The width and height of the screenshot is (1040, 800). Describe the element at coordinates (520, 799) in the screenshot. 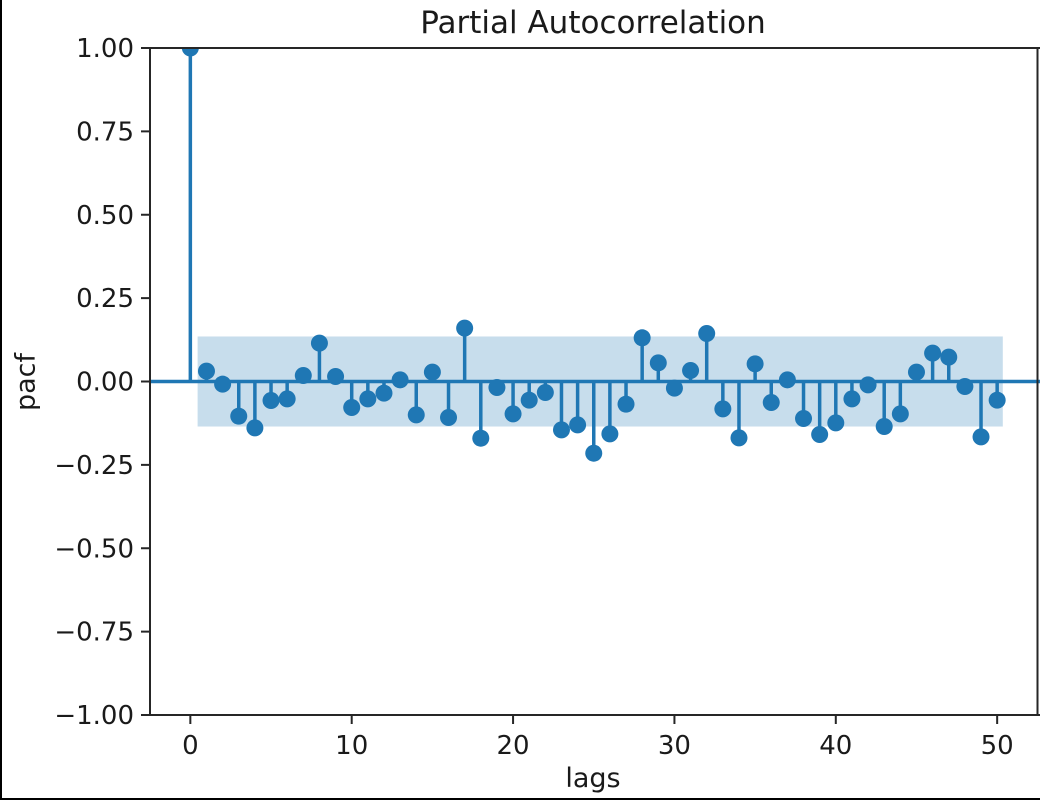

I see `window-border-bottom` at that location.